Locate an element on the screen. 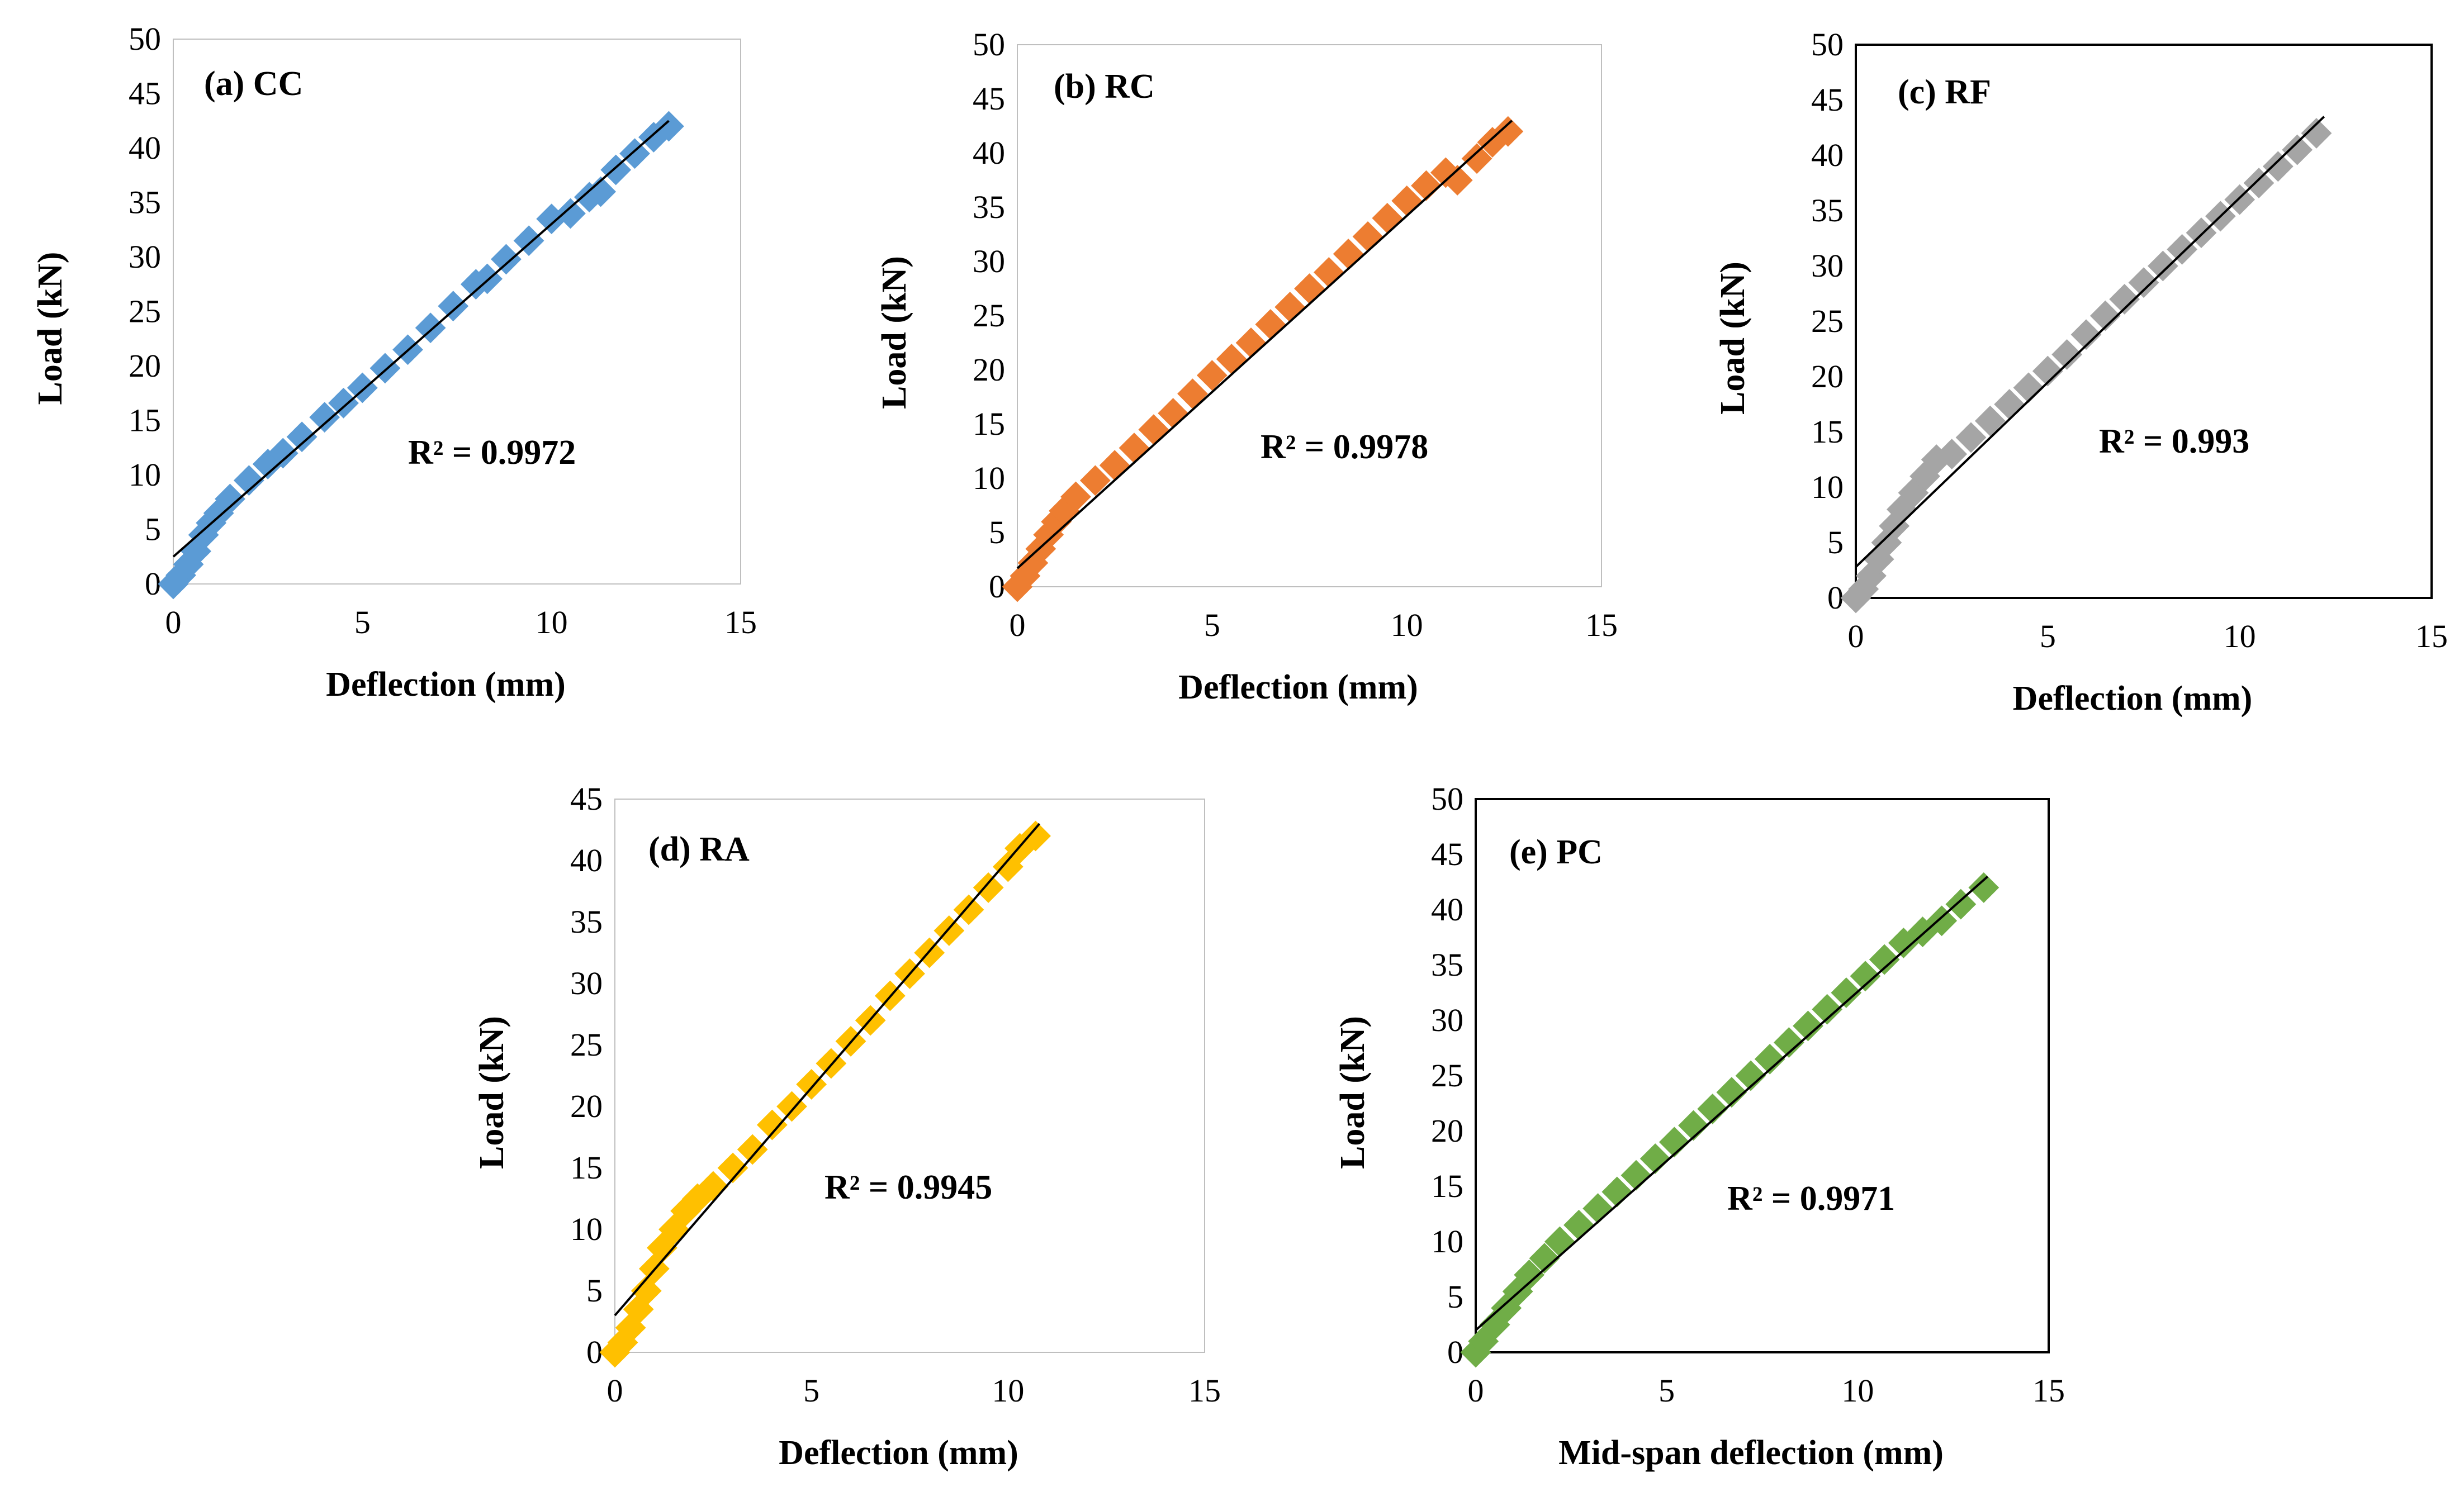  y-tick-label-3: 5 is located at coordinates (594, 1290).